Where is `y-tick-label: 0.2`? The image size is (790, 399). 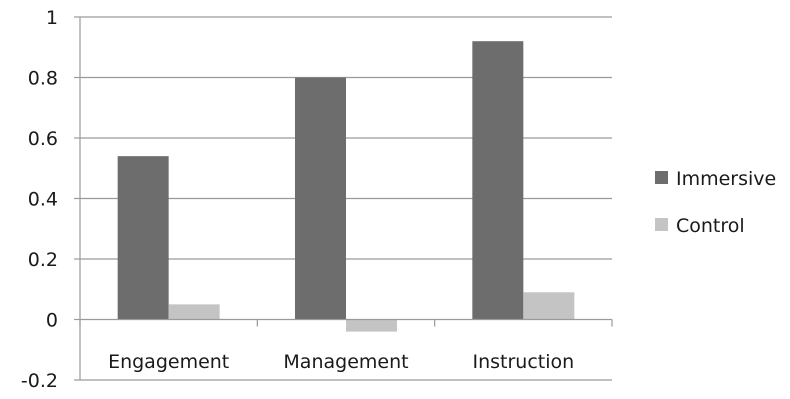
y-tick-label: 0.2 is located at coordinates (43, 260).